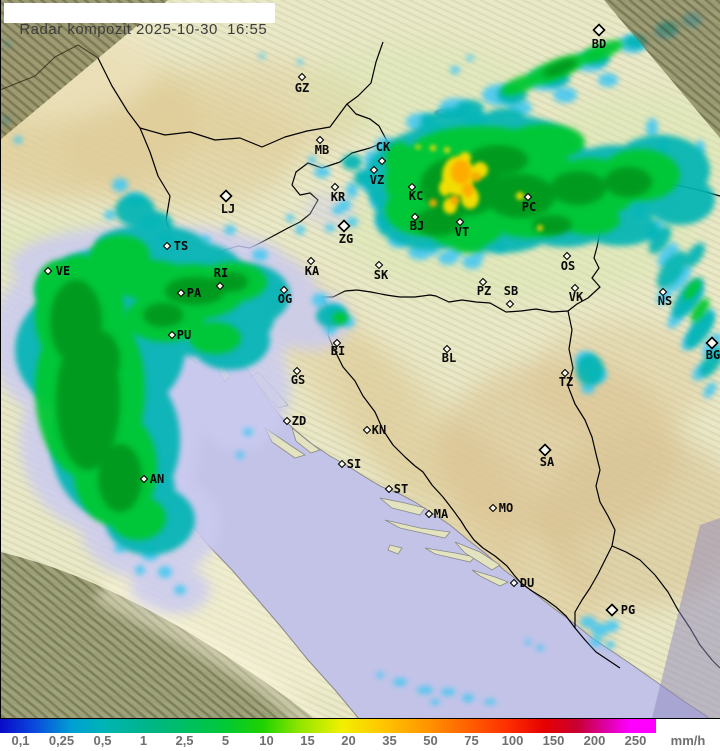  I want to click on city-sa: SA, so click(546, 456).